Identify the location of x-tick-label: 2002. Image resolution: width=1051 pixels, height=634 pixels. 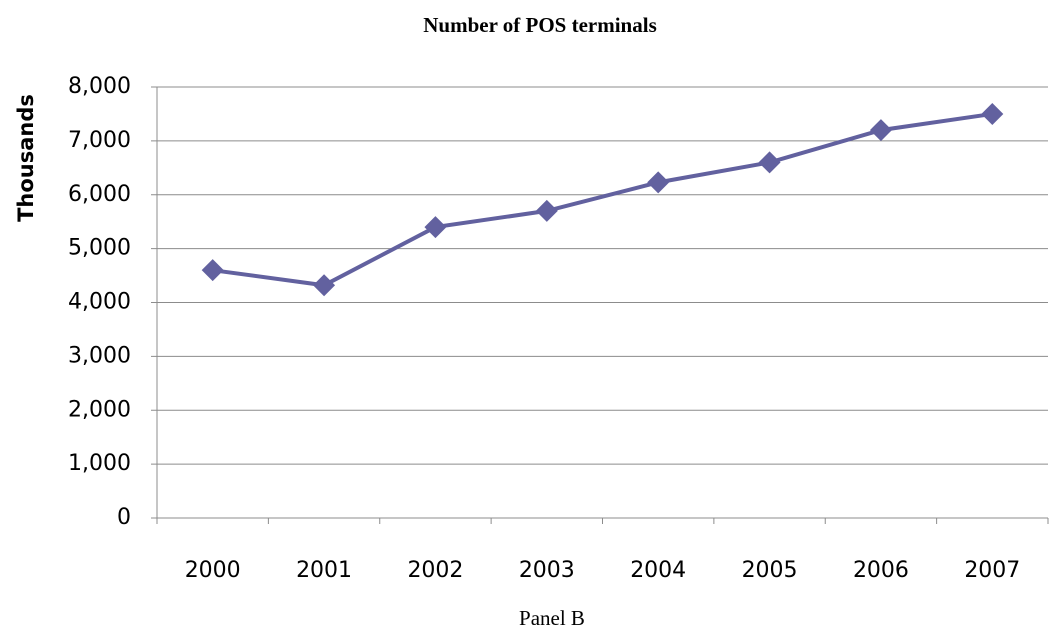
(435, 570).